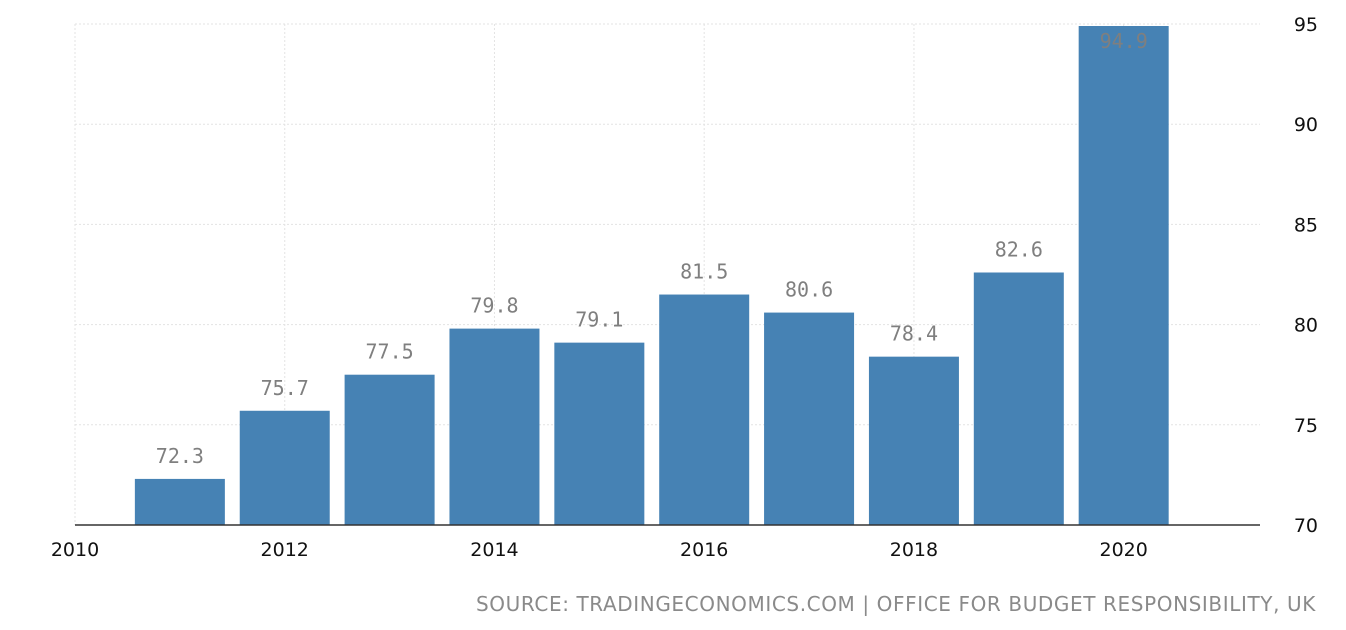  I want to click on y-axis: 70 75 80 85 90 95, so click(1306, 275).